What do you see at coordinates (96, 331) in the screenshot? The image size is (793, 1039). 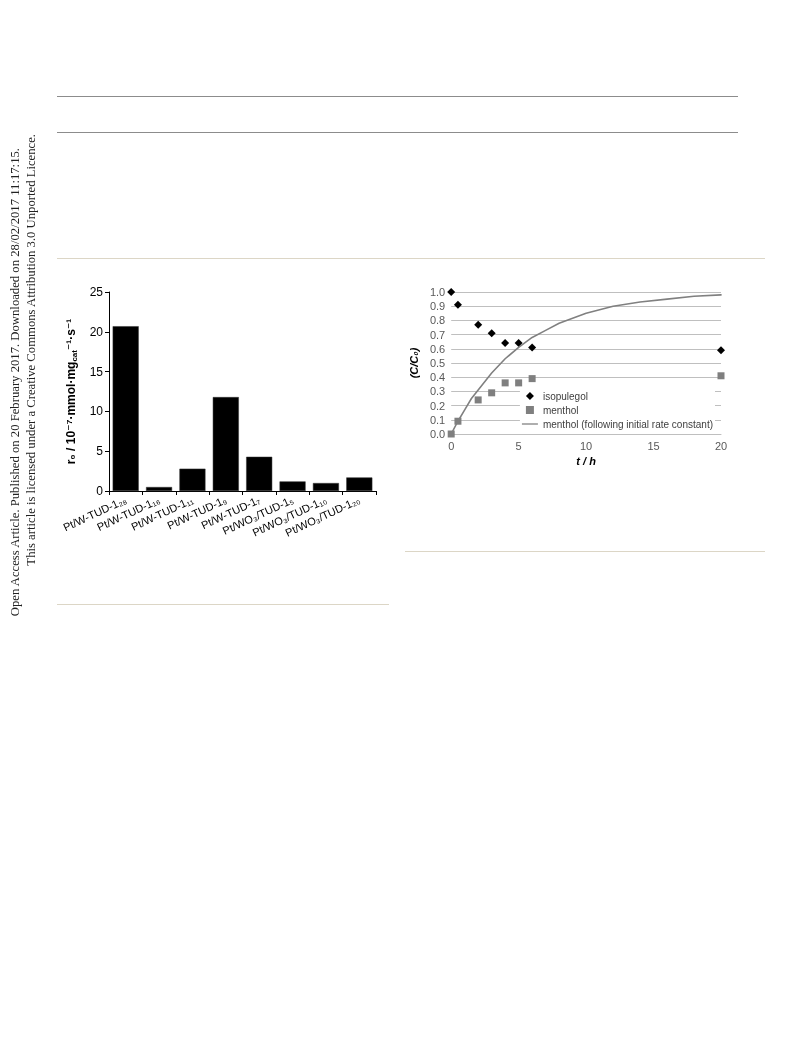 I see `y-tick-label: 20` at bounding box center [96, 331].